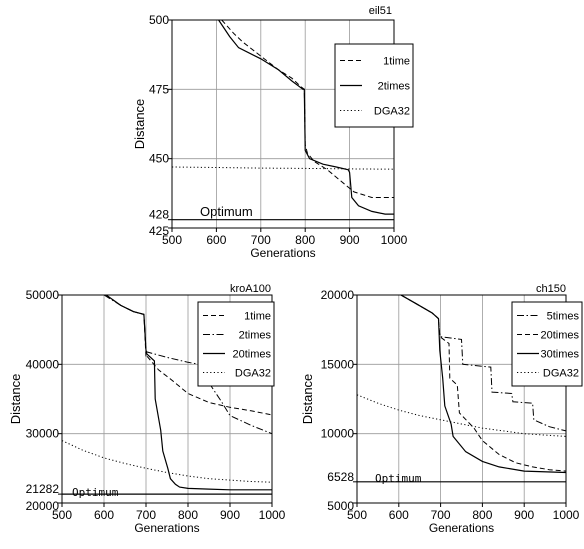  What do you see at coordinates (338, 364) in the screenshot?
I see `y-tick-label: 15000` at bounding box center [338, 364].